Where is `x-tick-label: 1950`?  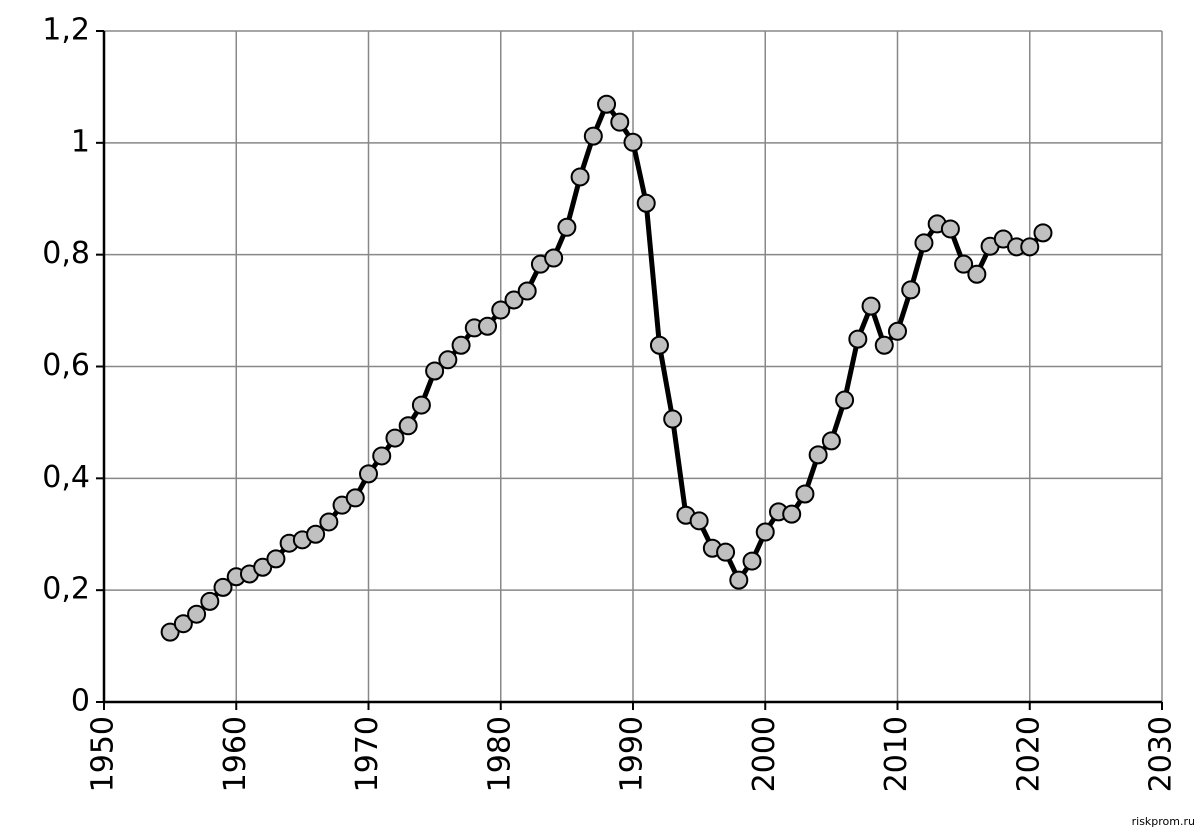
x-tick-label: 1950 is located at coordinates (103, 754).